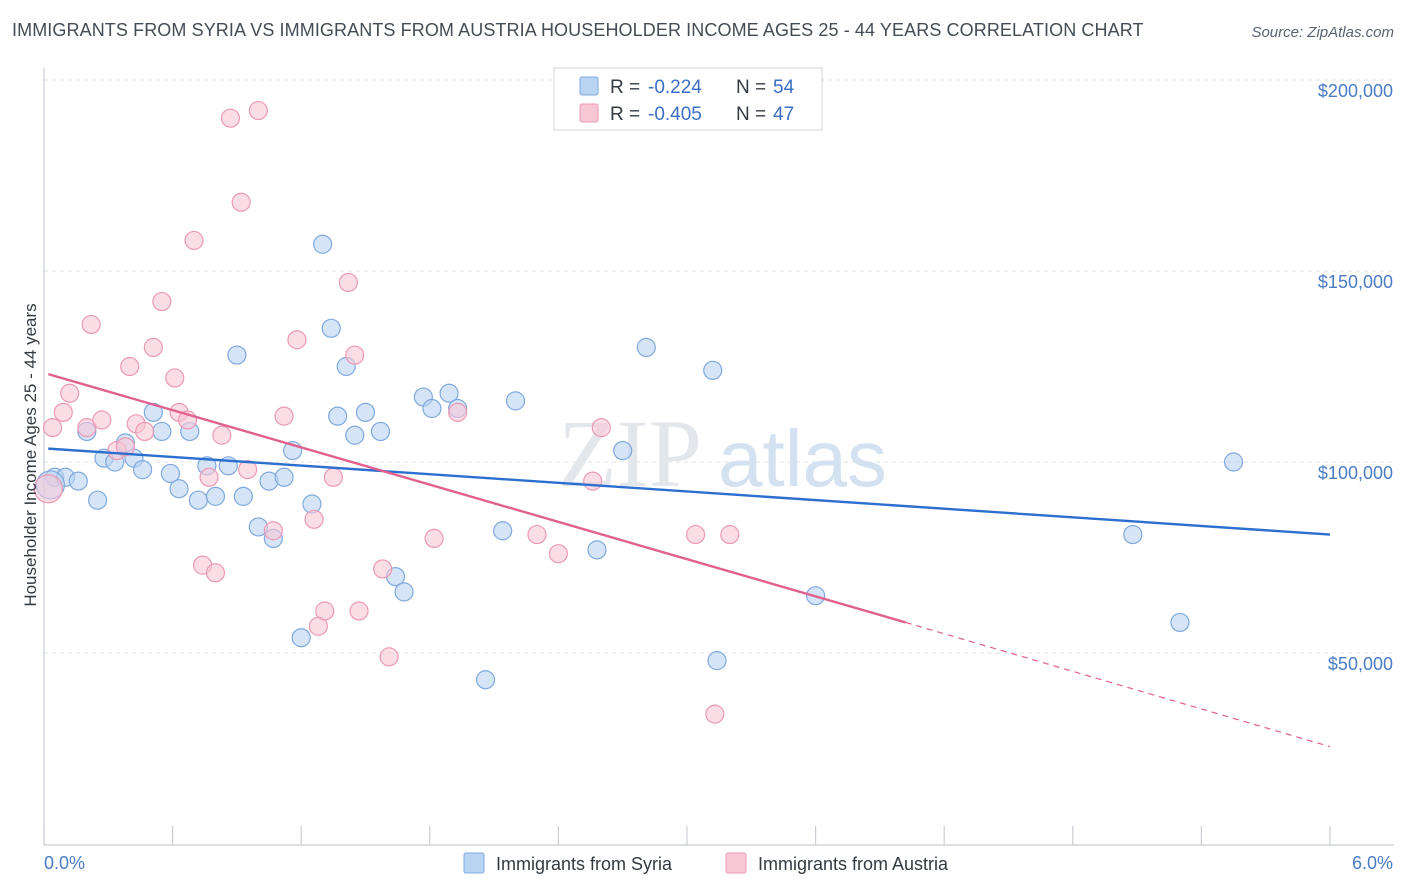 The width and height of the screenshot is (1406, 892). Describe the element at coordinates (589, 86) in the screenshot. I see `syria-swatch` at that location.